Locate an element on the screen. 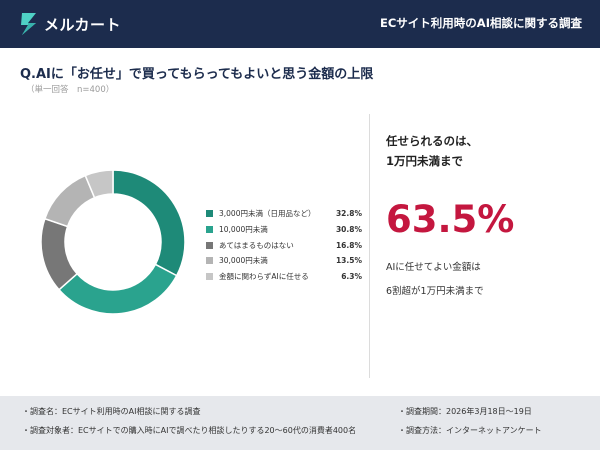 The image size is (600, 450). vertical-divider is located at coordinates (369, 246).